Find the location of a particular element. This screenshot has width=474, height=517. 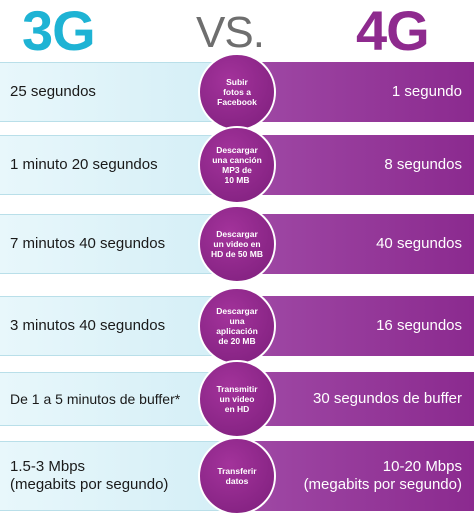

value-4g: 16 segundos is located at coordinates (419, 325).